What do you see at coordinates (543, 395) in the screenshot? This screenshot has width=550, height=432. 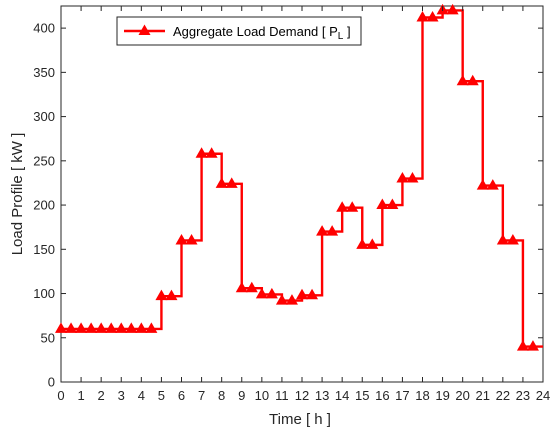 I see `x-tick-label: 24` at bounding box center [543, 395].